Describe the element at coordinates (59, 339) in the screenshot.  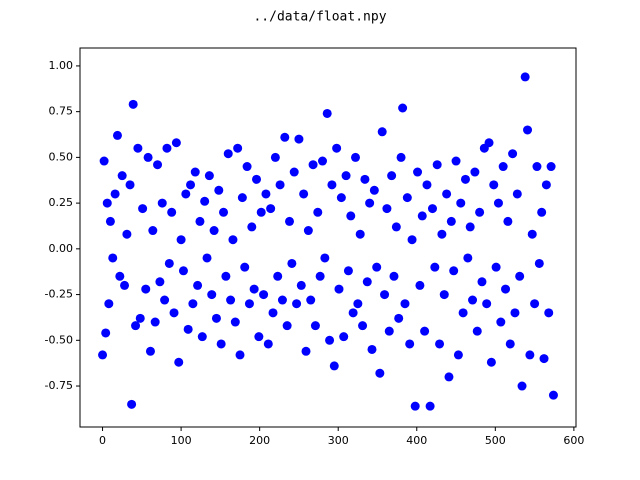
I see `y-tick-label: -0.50` at that location.